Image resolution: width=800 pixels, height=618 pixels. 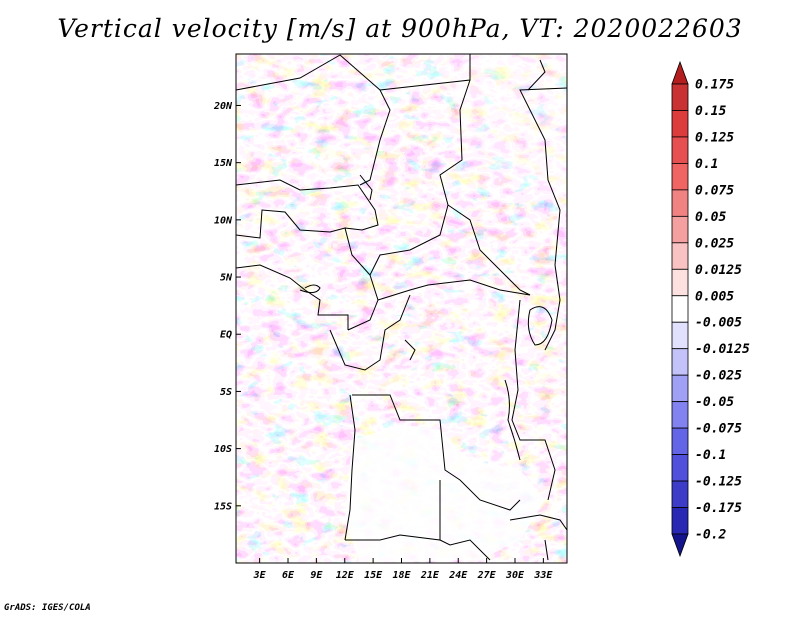 I want to click on colorbar-label: 0.05, so click(x=710, y=217).